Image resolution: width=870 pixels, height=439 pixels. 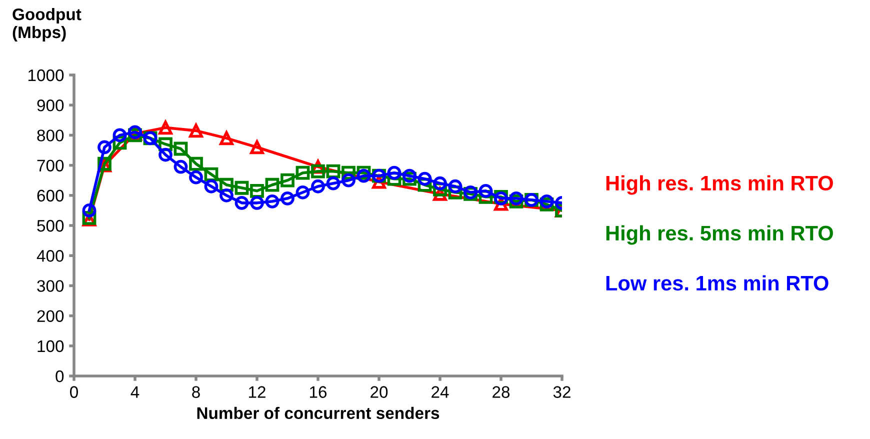 I want to click on text: Low res. 1ms min RTO, so click(x=717, y=283).